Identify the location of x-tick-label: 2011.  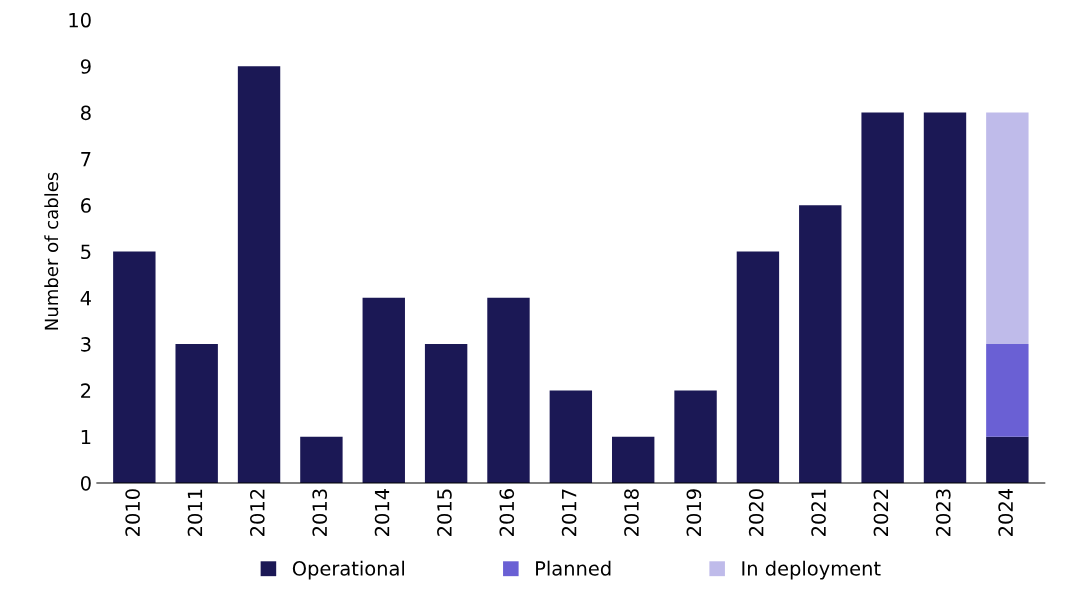
(195, 512).